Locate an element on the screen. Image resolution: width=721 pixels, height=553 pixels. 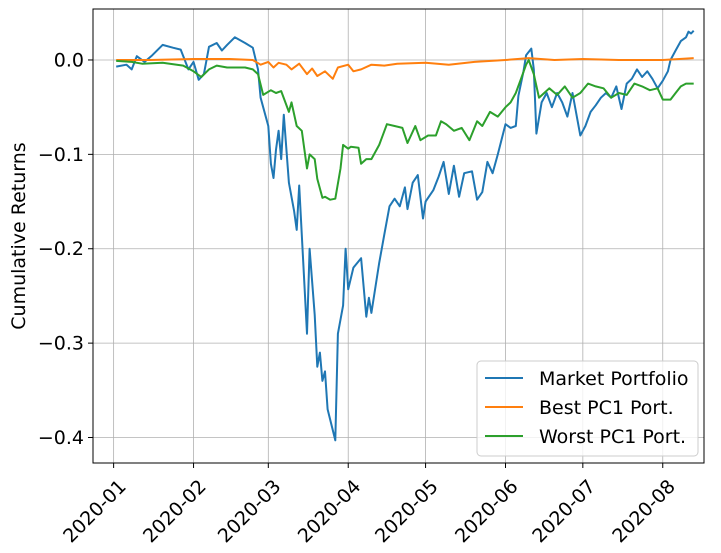
x-tick-label: 2020-04 is located at coordinates (330, 512).